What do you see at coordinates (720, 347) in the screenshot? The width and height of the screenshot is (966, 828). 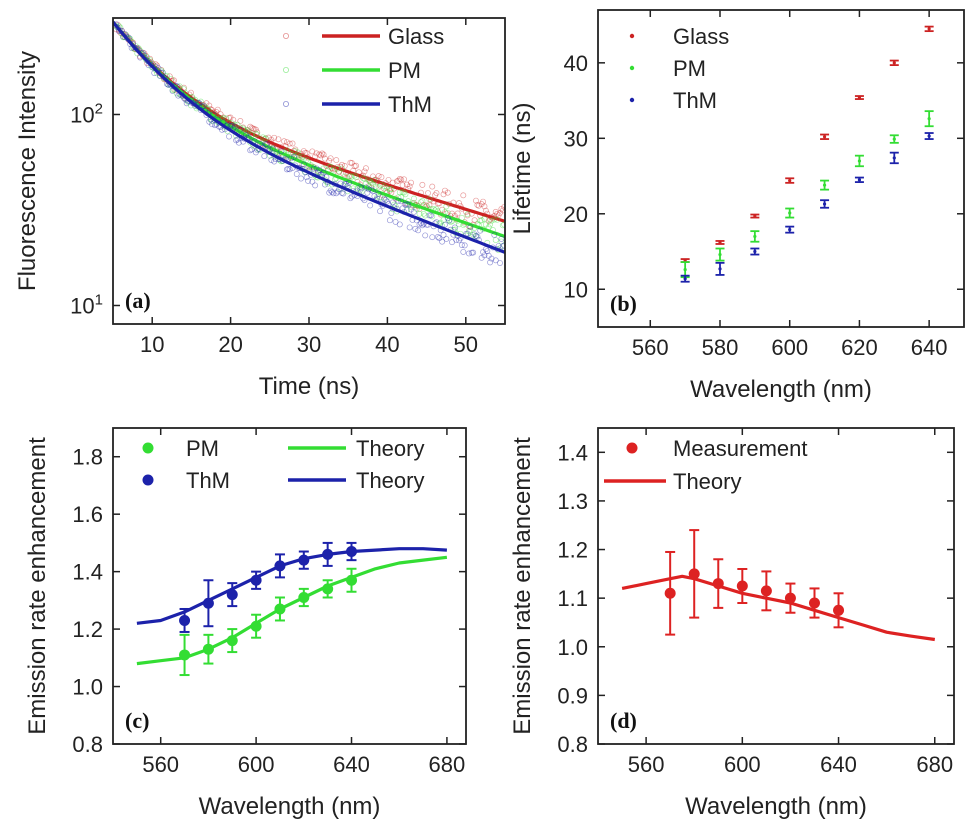 I see `x-tick-label: 580` at bounding box center [720, 347].